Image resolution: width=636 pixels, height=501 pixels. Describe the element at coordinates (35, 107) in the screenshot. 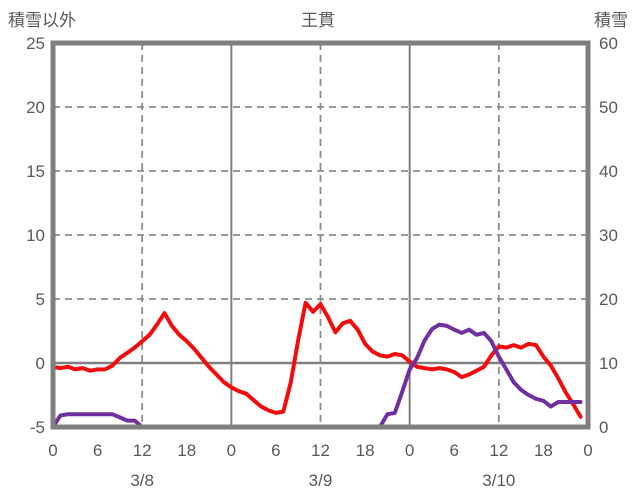

I see `left-axis-tick-label: 20` at that location.